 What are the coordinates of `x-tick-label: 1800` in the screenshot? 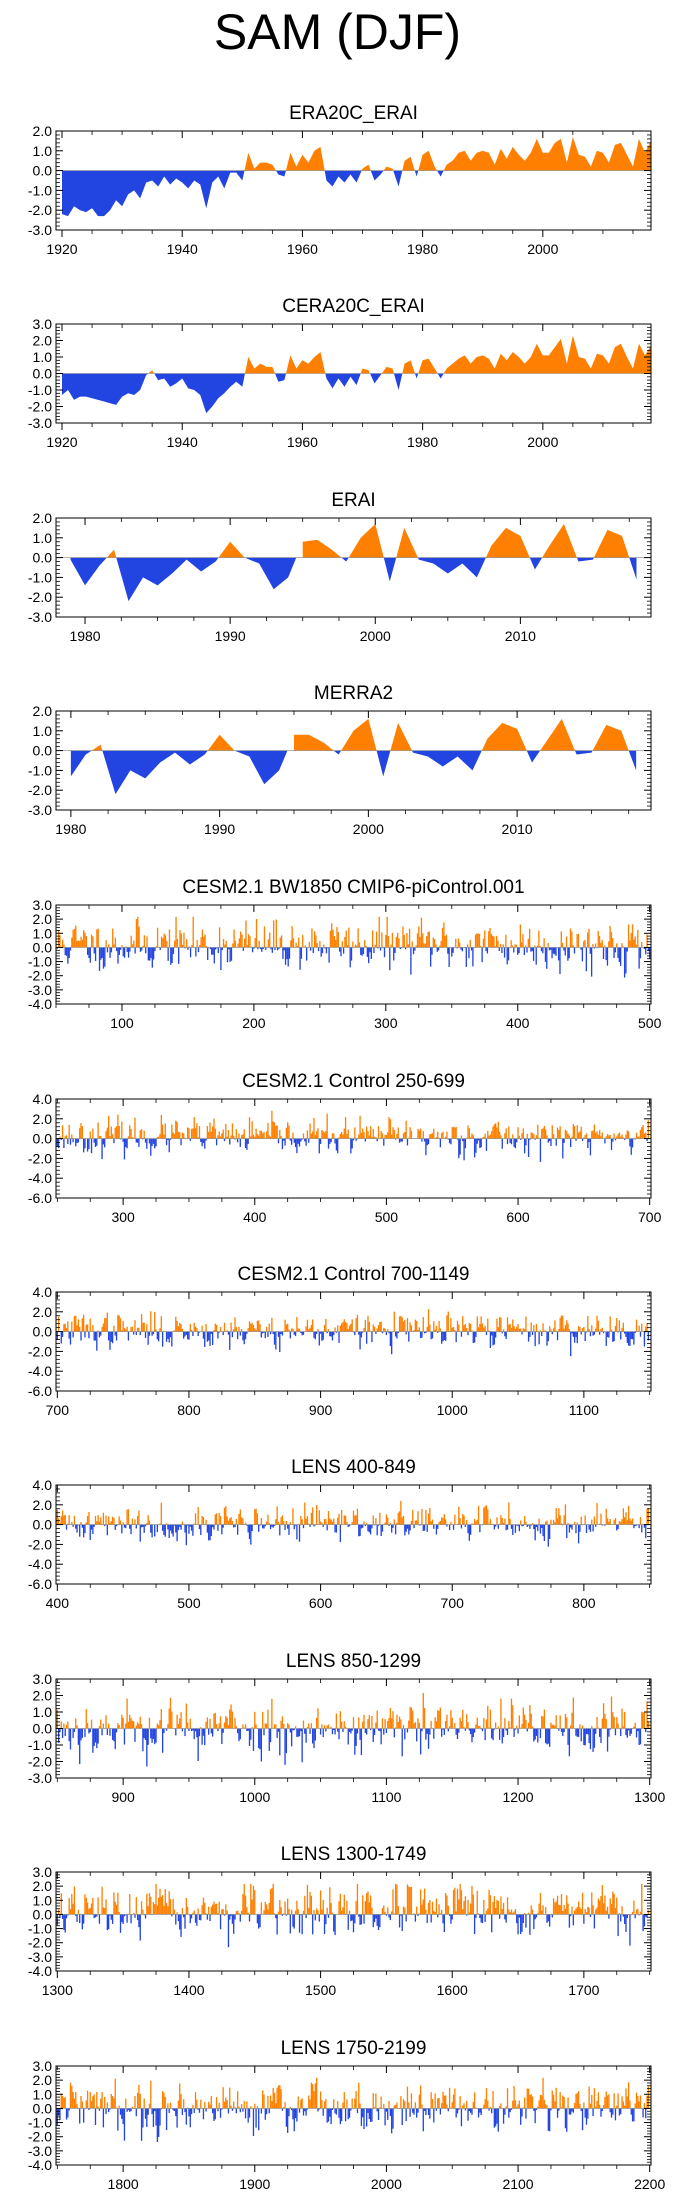 It's located at (123, 2184).